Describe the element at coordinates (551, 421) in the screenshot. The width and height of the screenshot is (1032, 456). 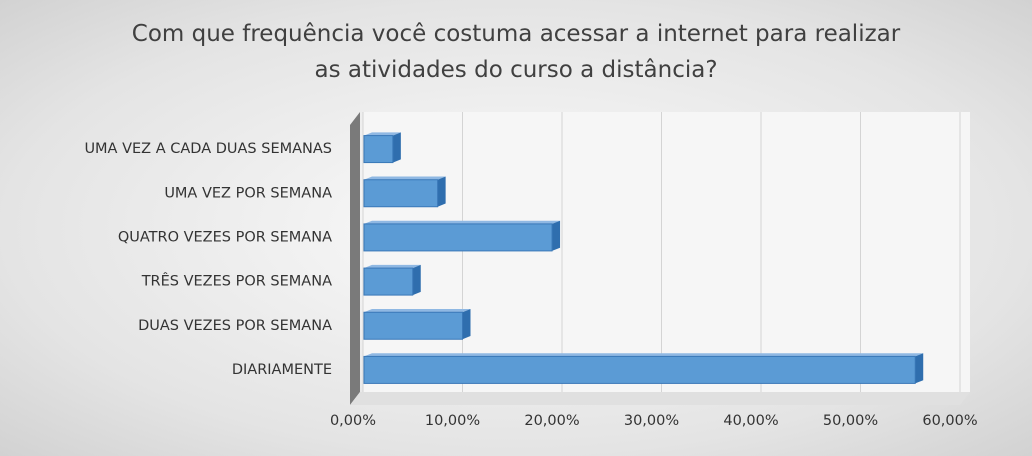
I see `x-tick-label: 20,00%` at that location.